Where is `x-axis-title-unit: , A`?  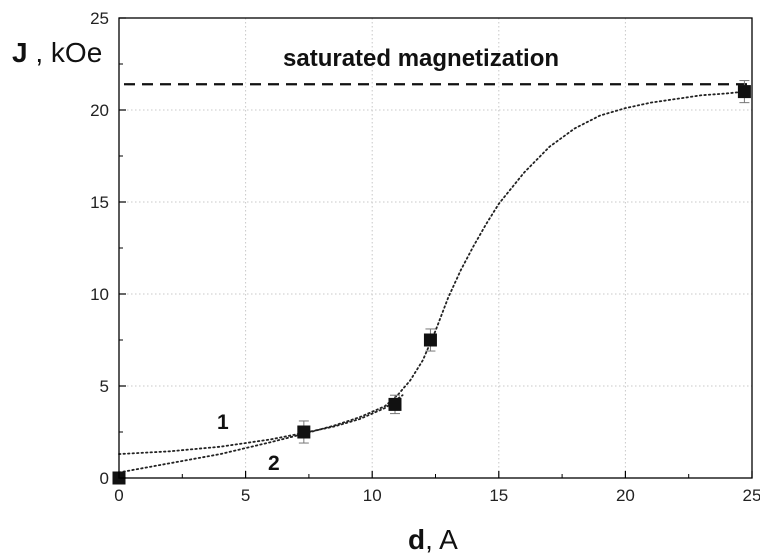
x-axis-title-unit: , A is located at coordinates (441, 539).